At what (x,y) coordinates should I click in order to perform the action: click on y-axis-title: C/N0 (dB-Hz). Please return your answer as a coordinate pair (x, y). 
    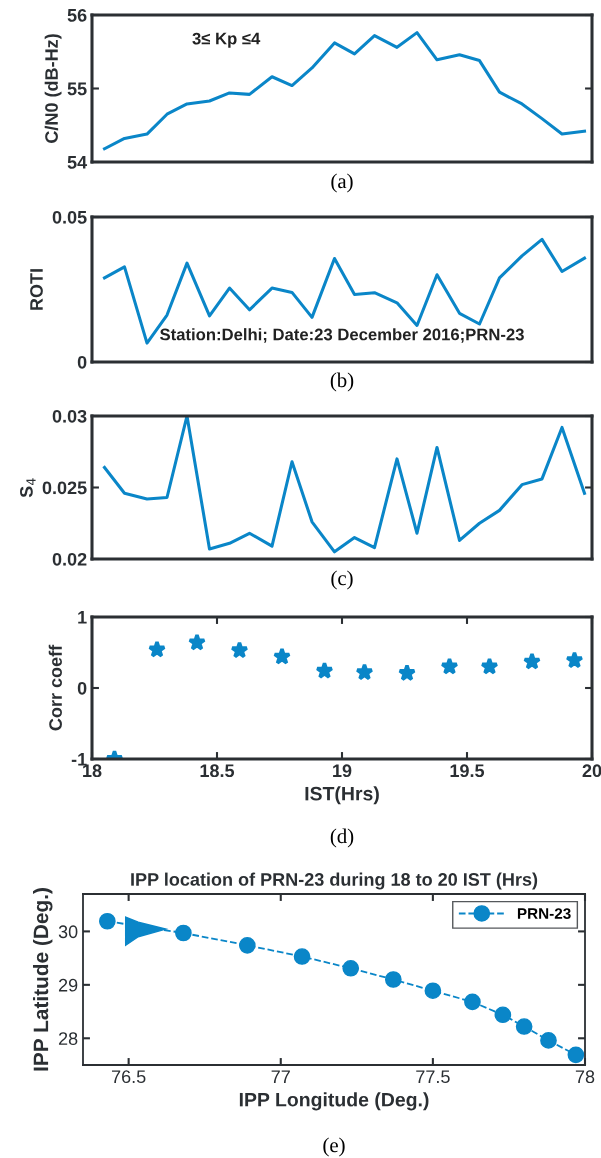
    Looking at the image, I should click on (53, 88).